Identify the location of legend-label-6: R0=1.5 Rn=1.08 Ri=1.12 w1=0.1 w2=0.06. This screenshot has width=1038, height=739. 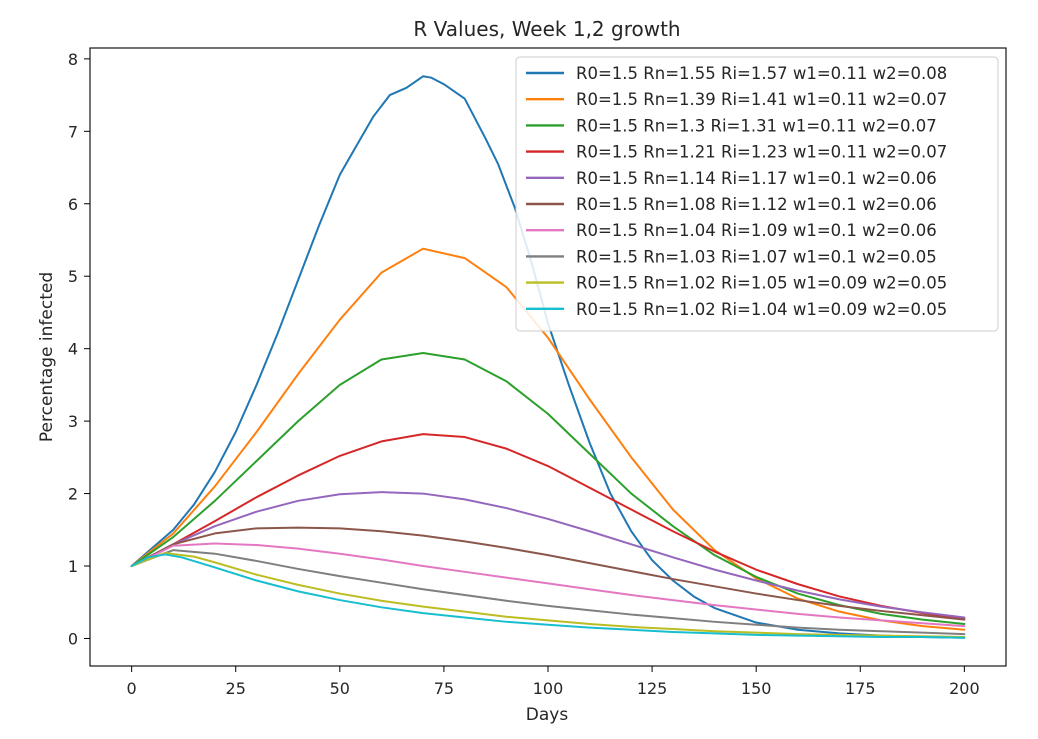
(756, 204).